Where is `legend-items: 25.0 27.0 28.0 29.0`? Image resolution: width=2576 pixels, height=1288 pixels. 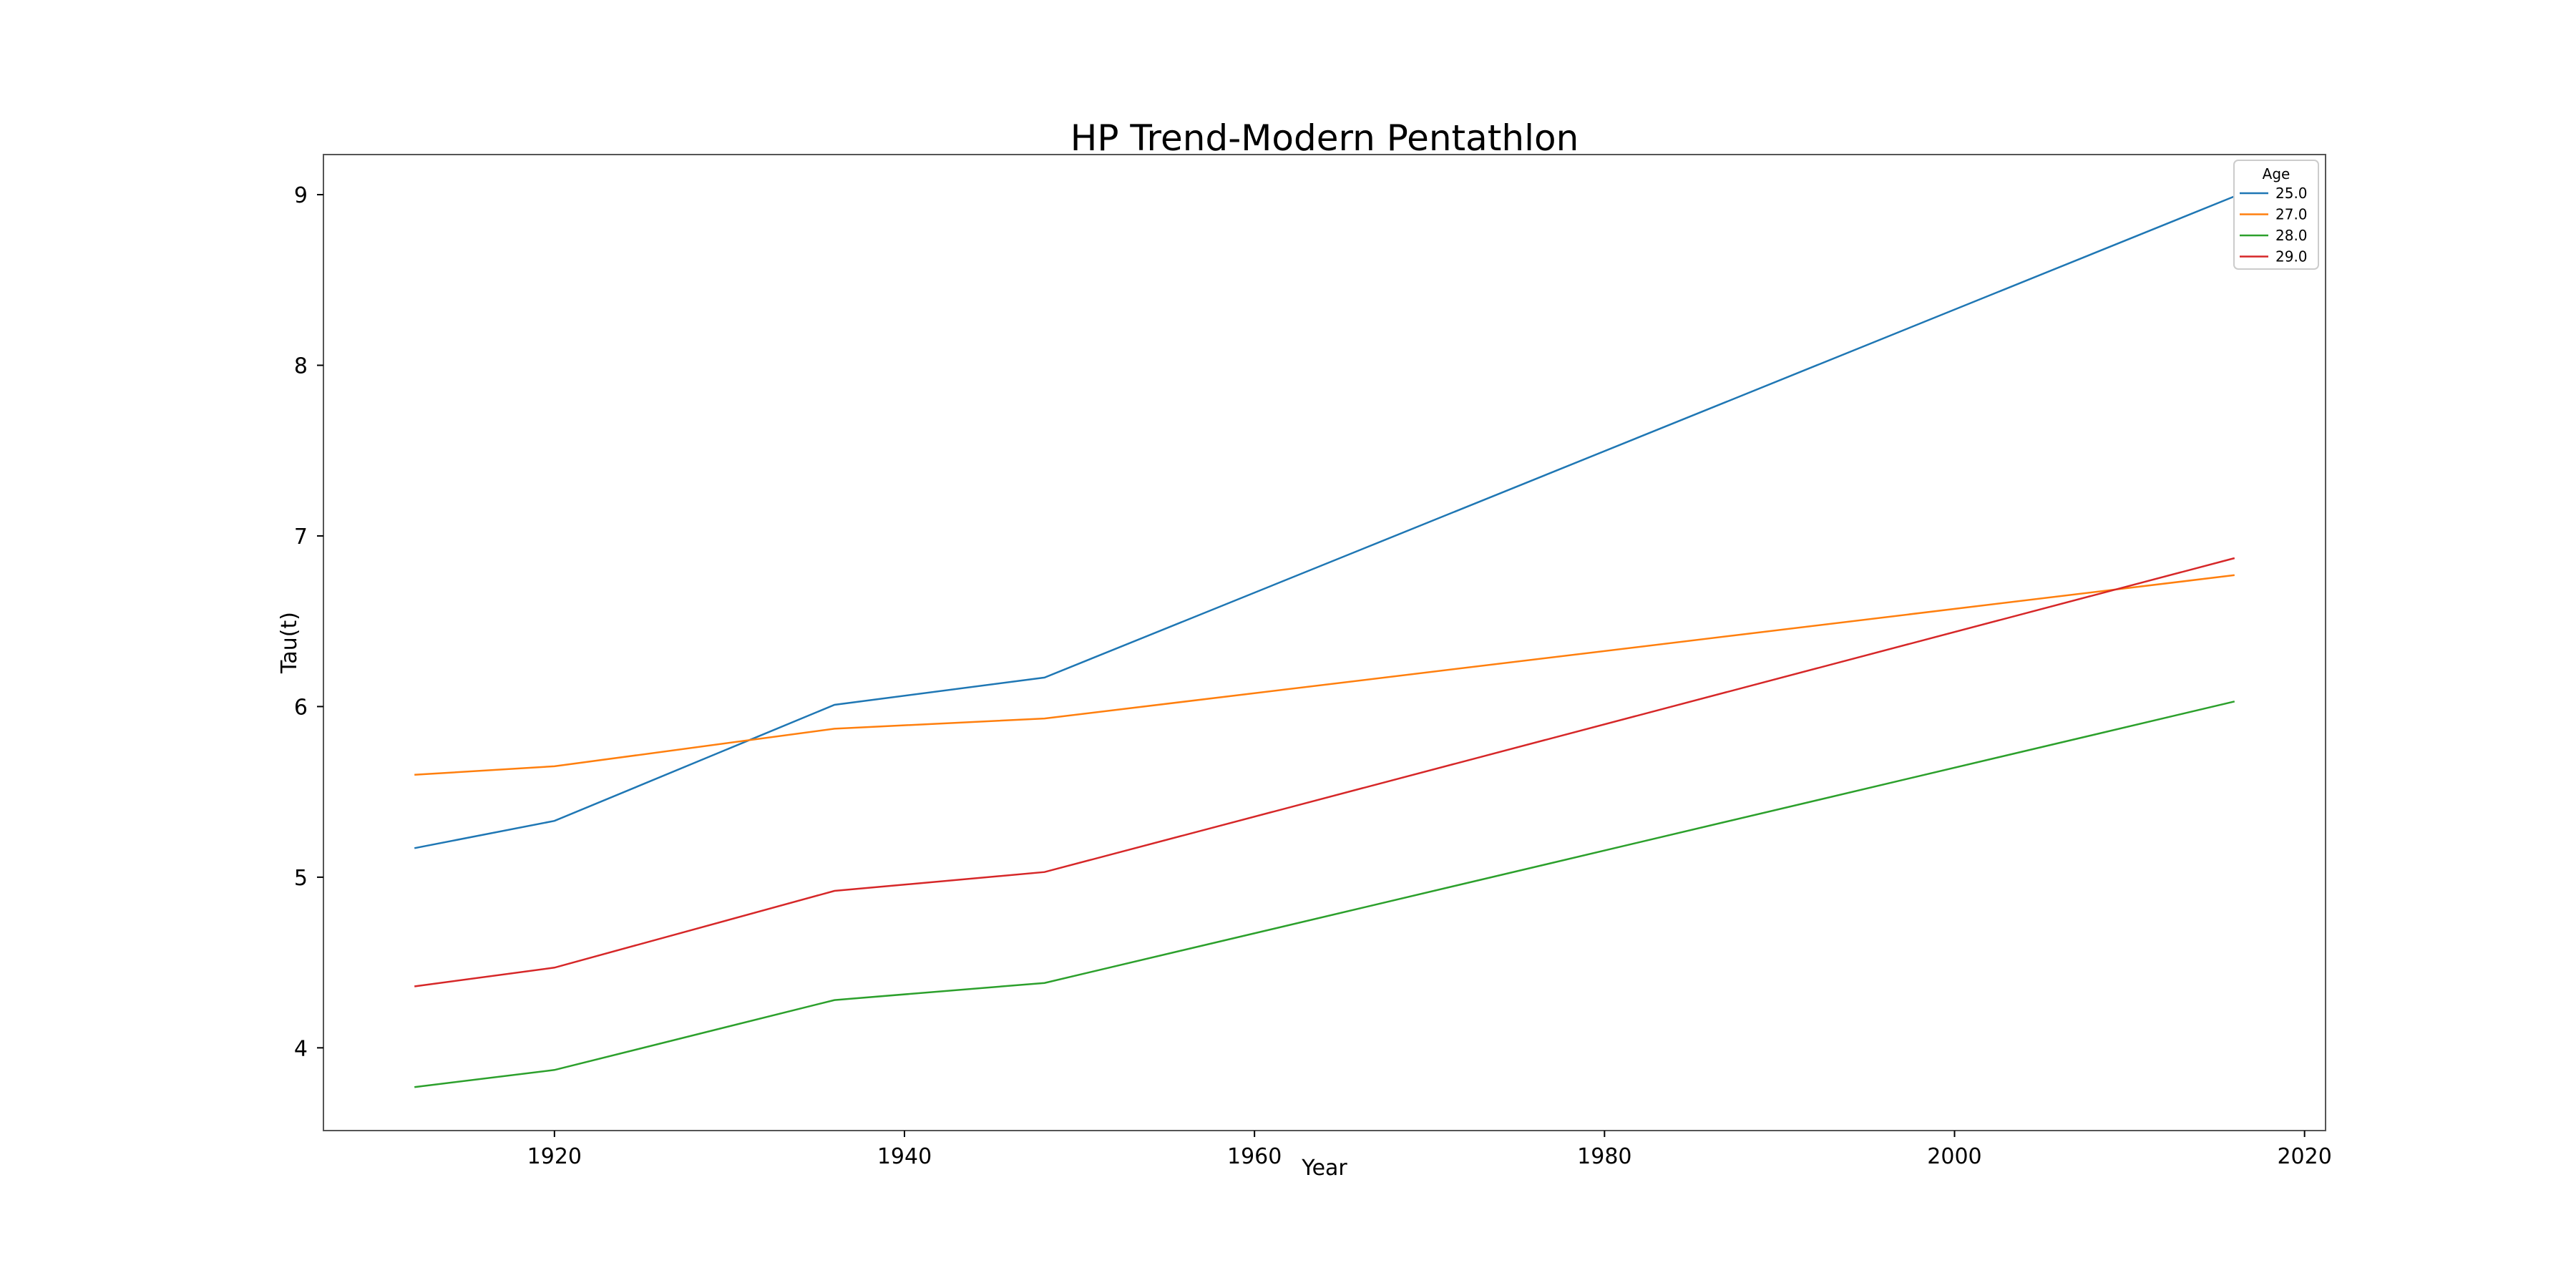
legend-items: 25.0 27.0 28.0 29.0 is located at coordinates (2274, 225).